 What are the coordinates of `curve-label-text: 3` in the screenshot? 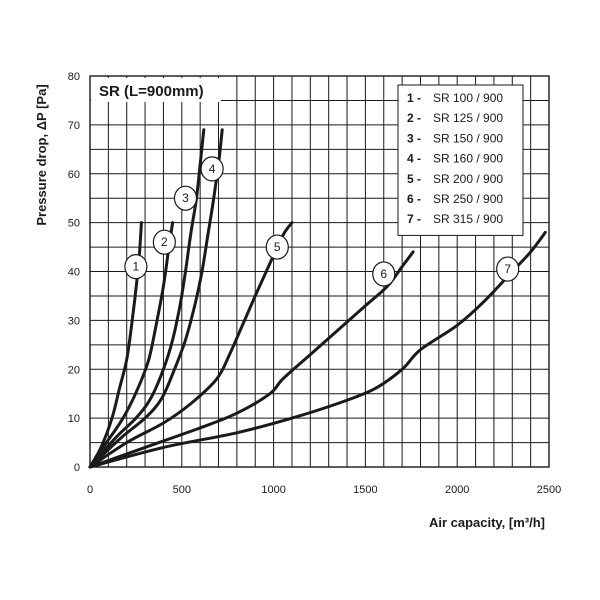 It's located at (185, 198).